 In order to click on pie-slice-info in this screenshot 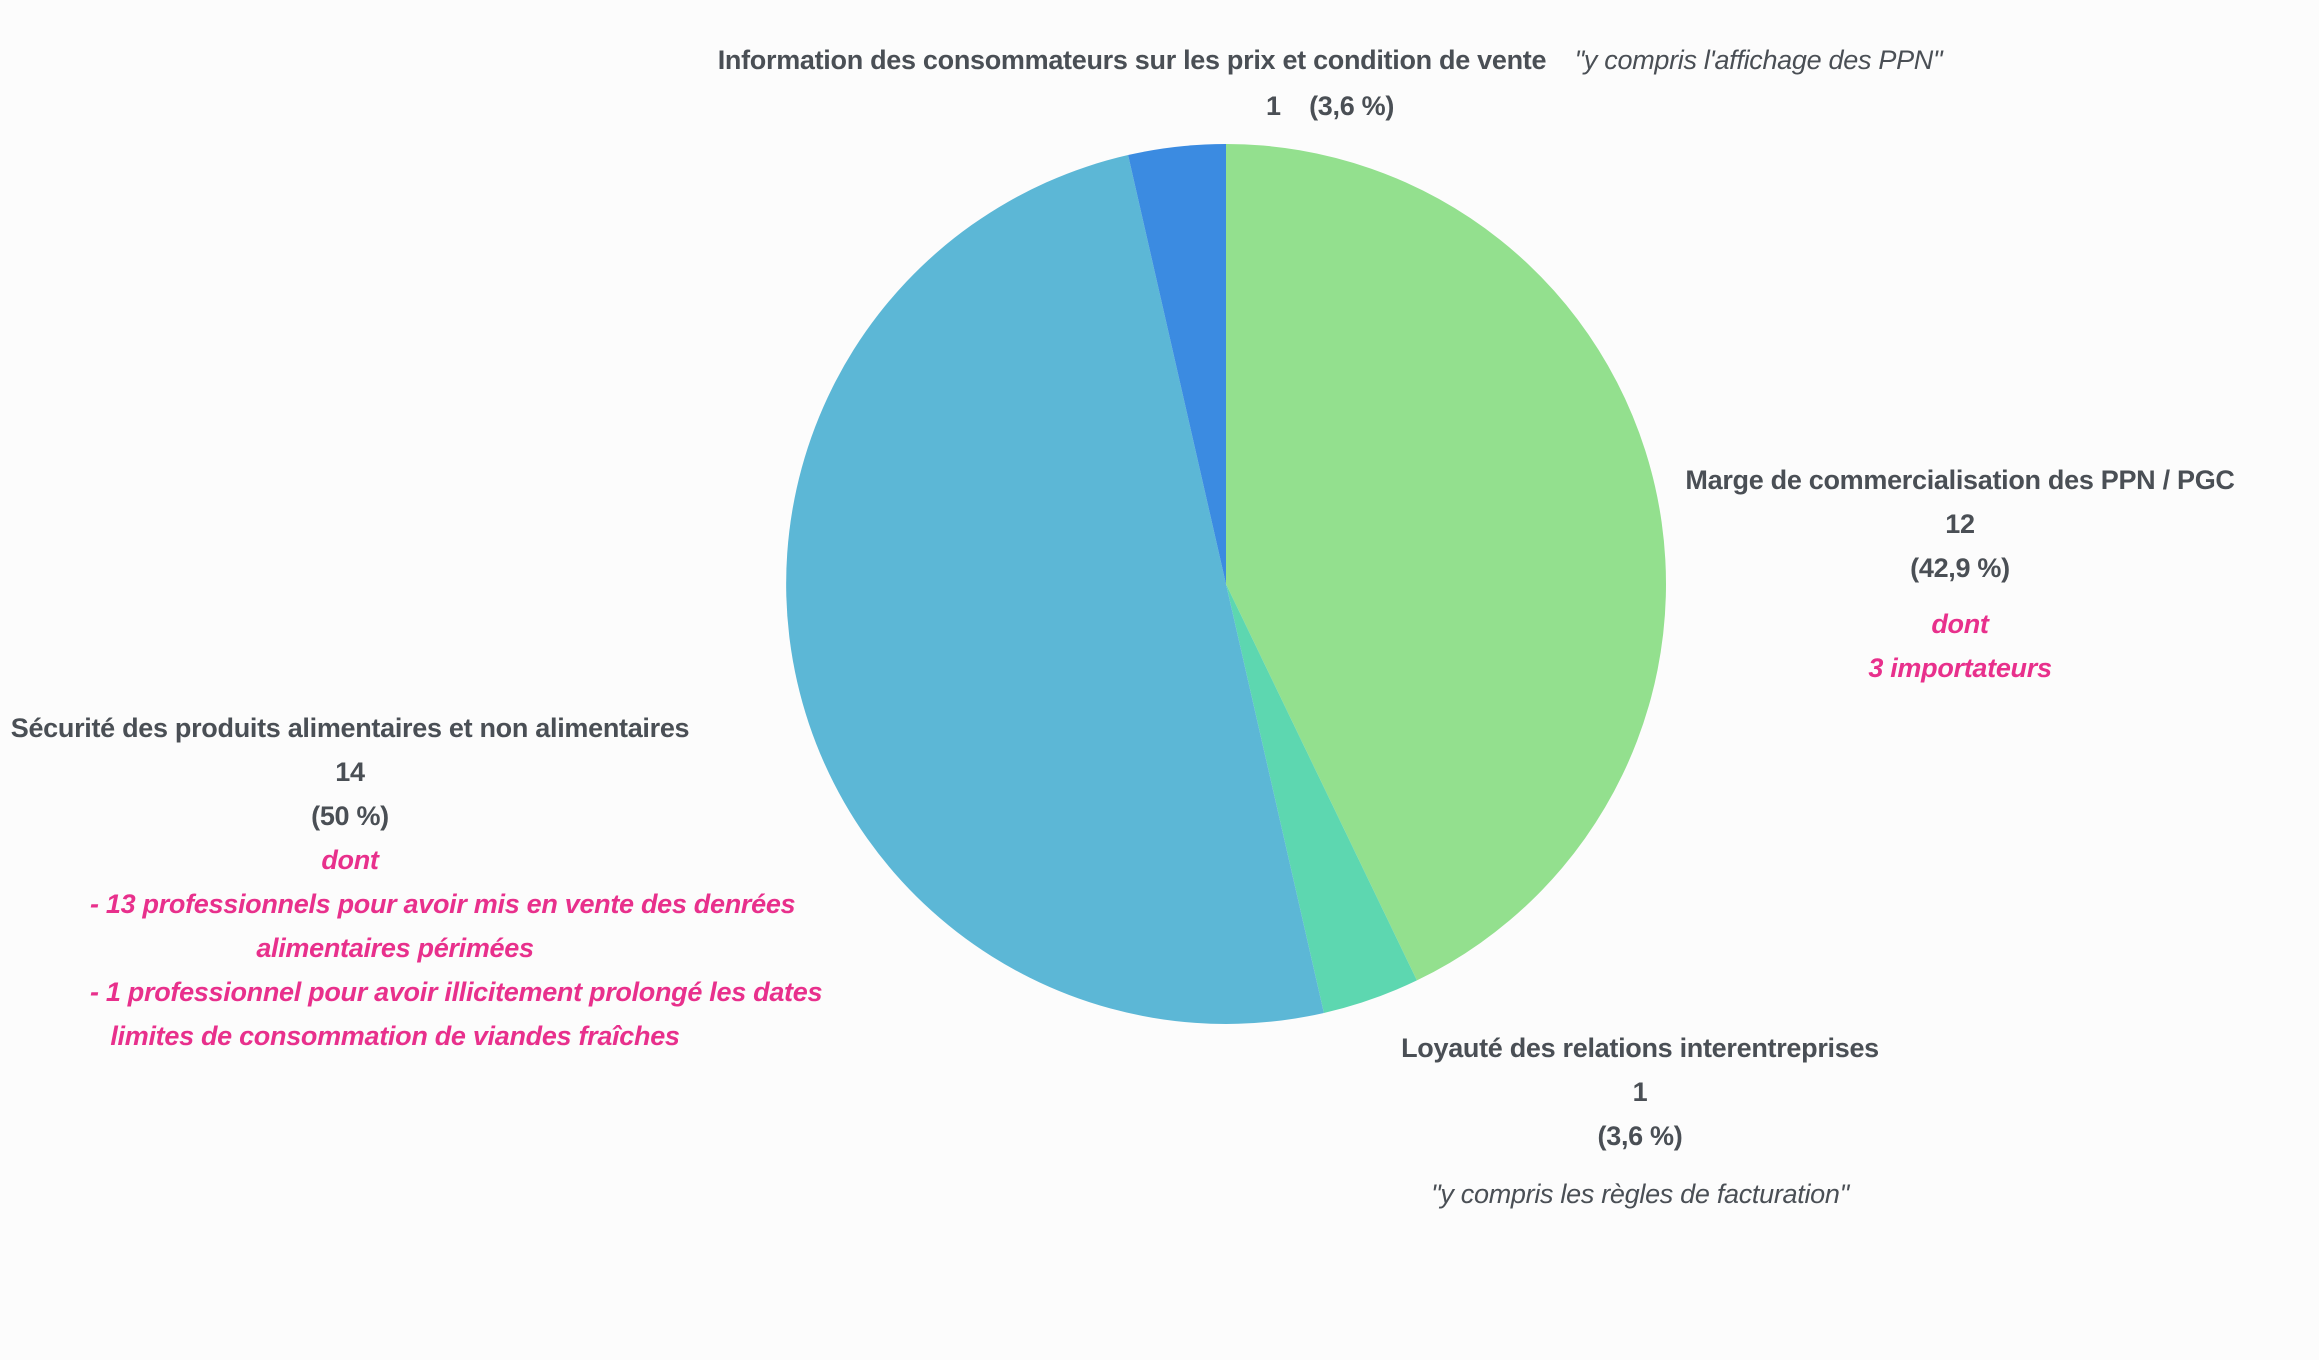, I will do `click(1177, 364)`.